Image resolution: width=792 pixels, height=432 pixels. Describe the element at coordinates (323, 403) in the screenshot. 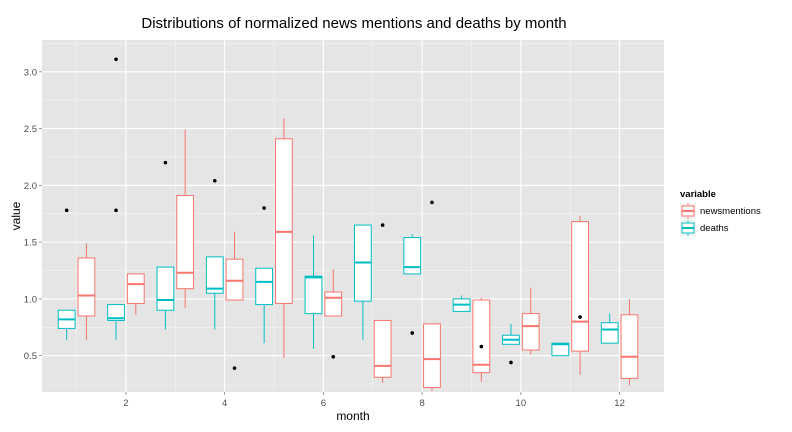

I see `x-tick-label: 6` at that location.